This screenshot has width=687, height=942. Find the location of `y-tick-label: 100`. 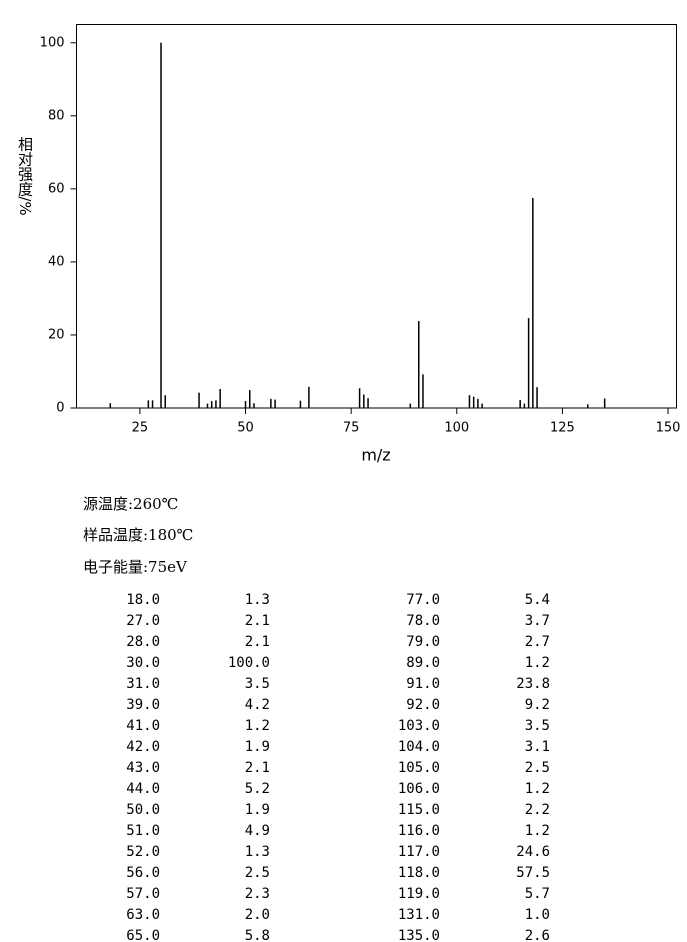

y-tick-label: 100 is located at coordinates (52, 42).